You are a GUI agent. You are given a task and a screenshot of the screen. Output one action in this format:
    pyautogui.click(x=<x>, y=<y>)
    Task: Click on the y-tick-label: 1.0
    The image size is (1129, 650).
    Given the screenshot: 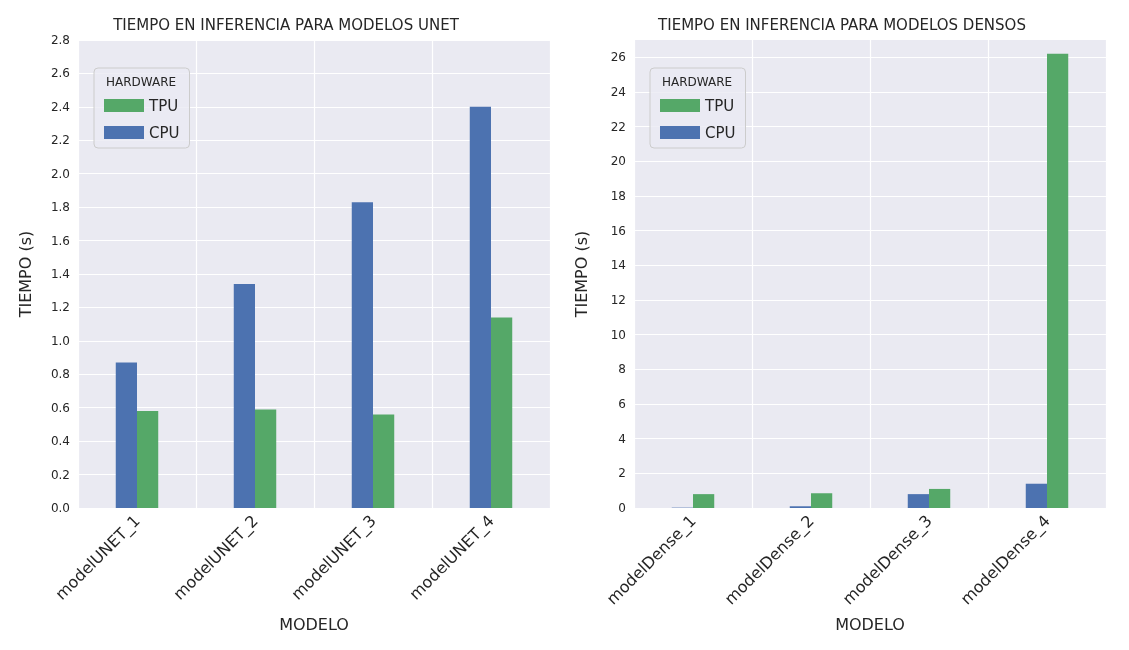 What is the action you would take?
    pyautogui.click(x=60, y=340)
    